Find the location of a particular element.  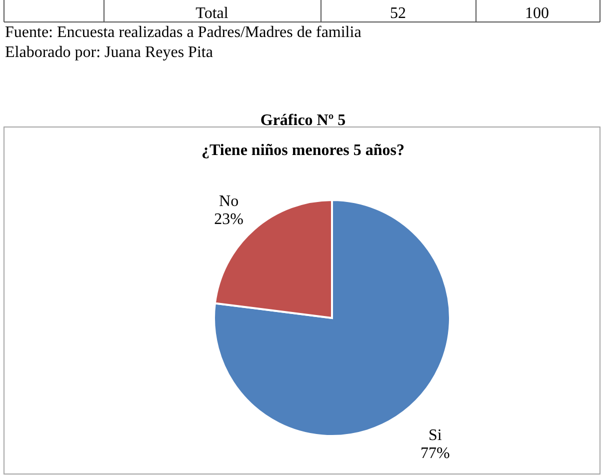

slice-label: No is located at coordinates (229, 201).